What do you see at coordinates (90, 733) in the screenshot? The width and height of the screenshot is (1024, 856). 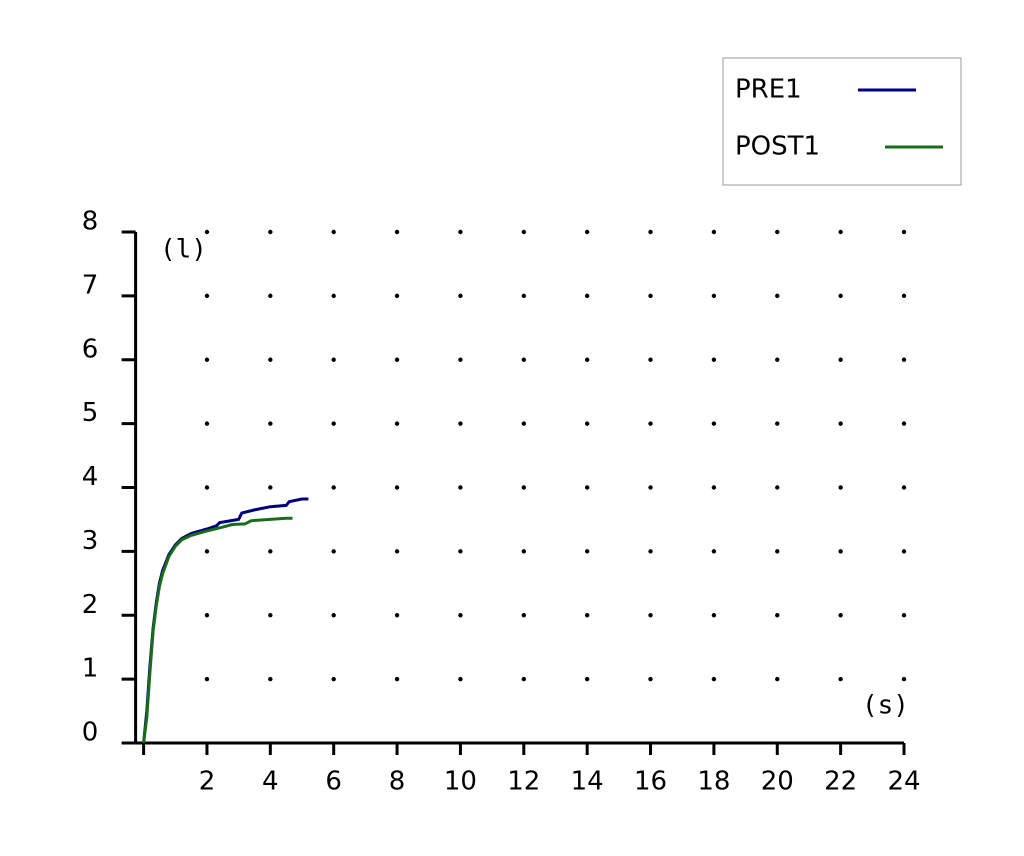 I see `y-tick-label: 0` at bounding box center [90, 733].